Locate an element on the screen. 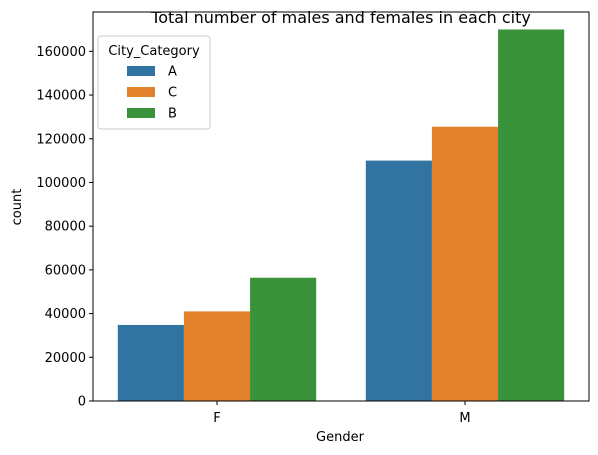 This screenshot has height=455, width=598. legend-label-B: B is located at coordinates (172, 114).